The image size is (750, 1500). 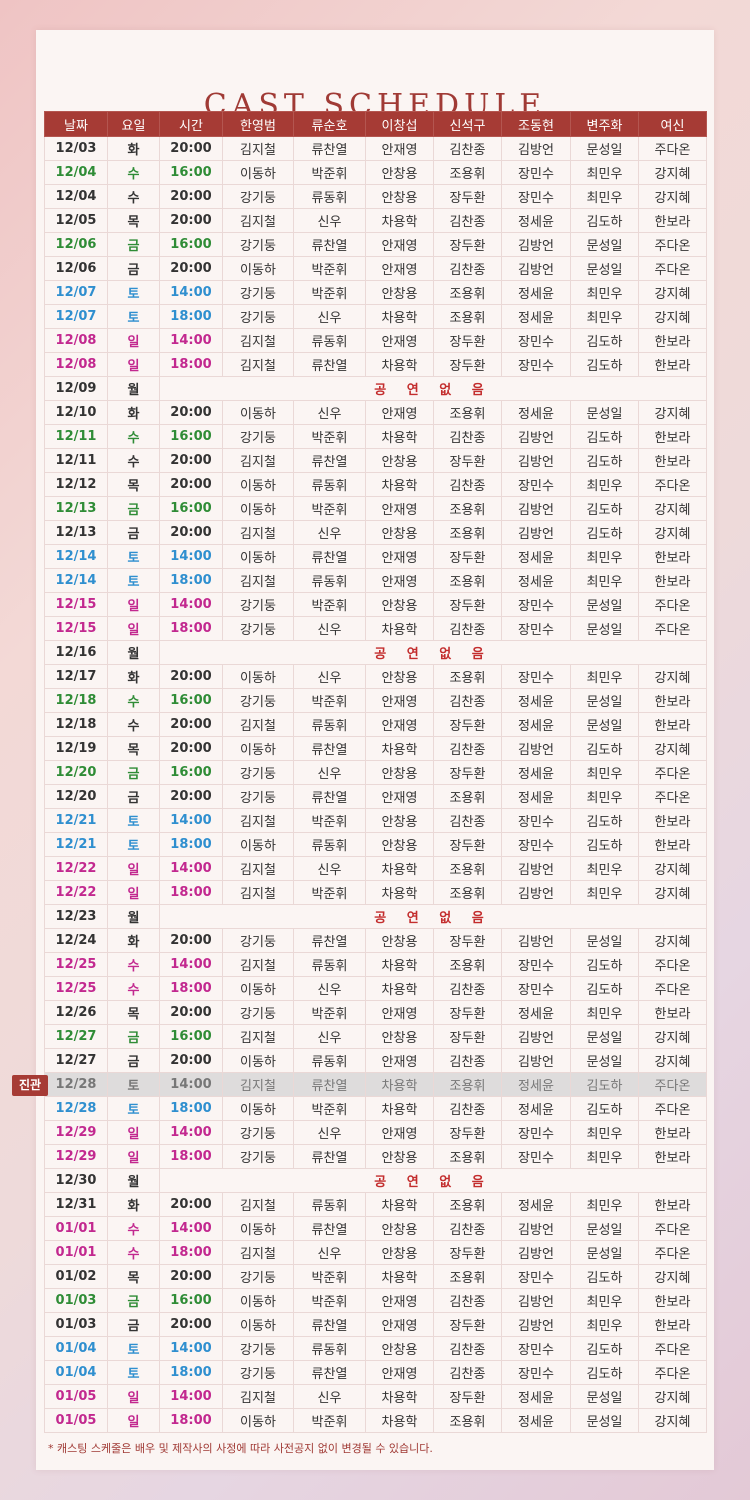 What do you see at coordinates (375, 340) in the screenshot?
I see `table-row: 12/08 일 14:00 김지철 류동휘 안재영 장두환 장민수 김도하 한보라` at bounding box center [375, 340].